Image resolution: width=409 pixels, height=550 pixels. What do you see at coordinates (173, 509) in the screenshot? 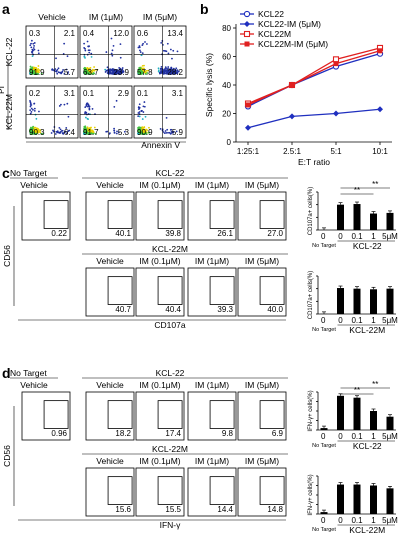
I see `gate-percent: 15.5` at bounding box center [173, 509].